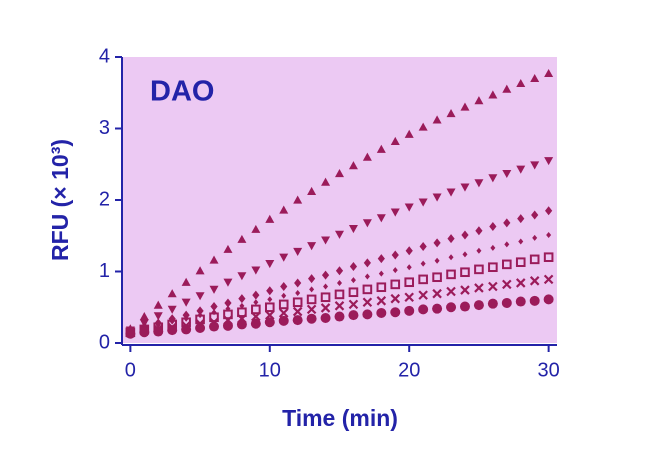 The image size is (650, 472). What do you see at coordinates (104, 342) in the screenshot?
I see `y-tick-label: 0` at bounding box center [104, 342].